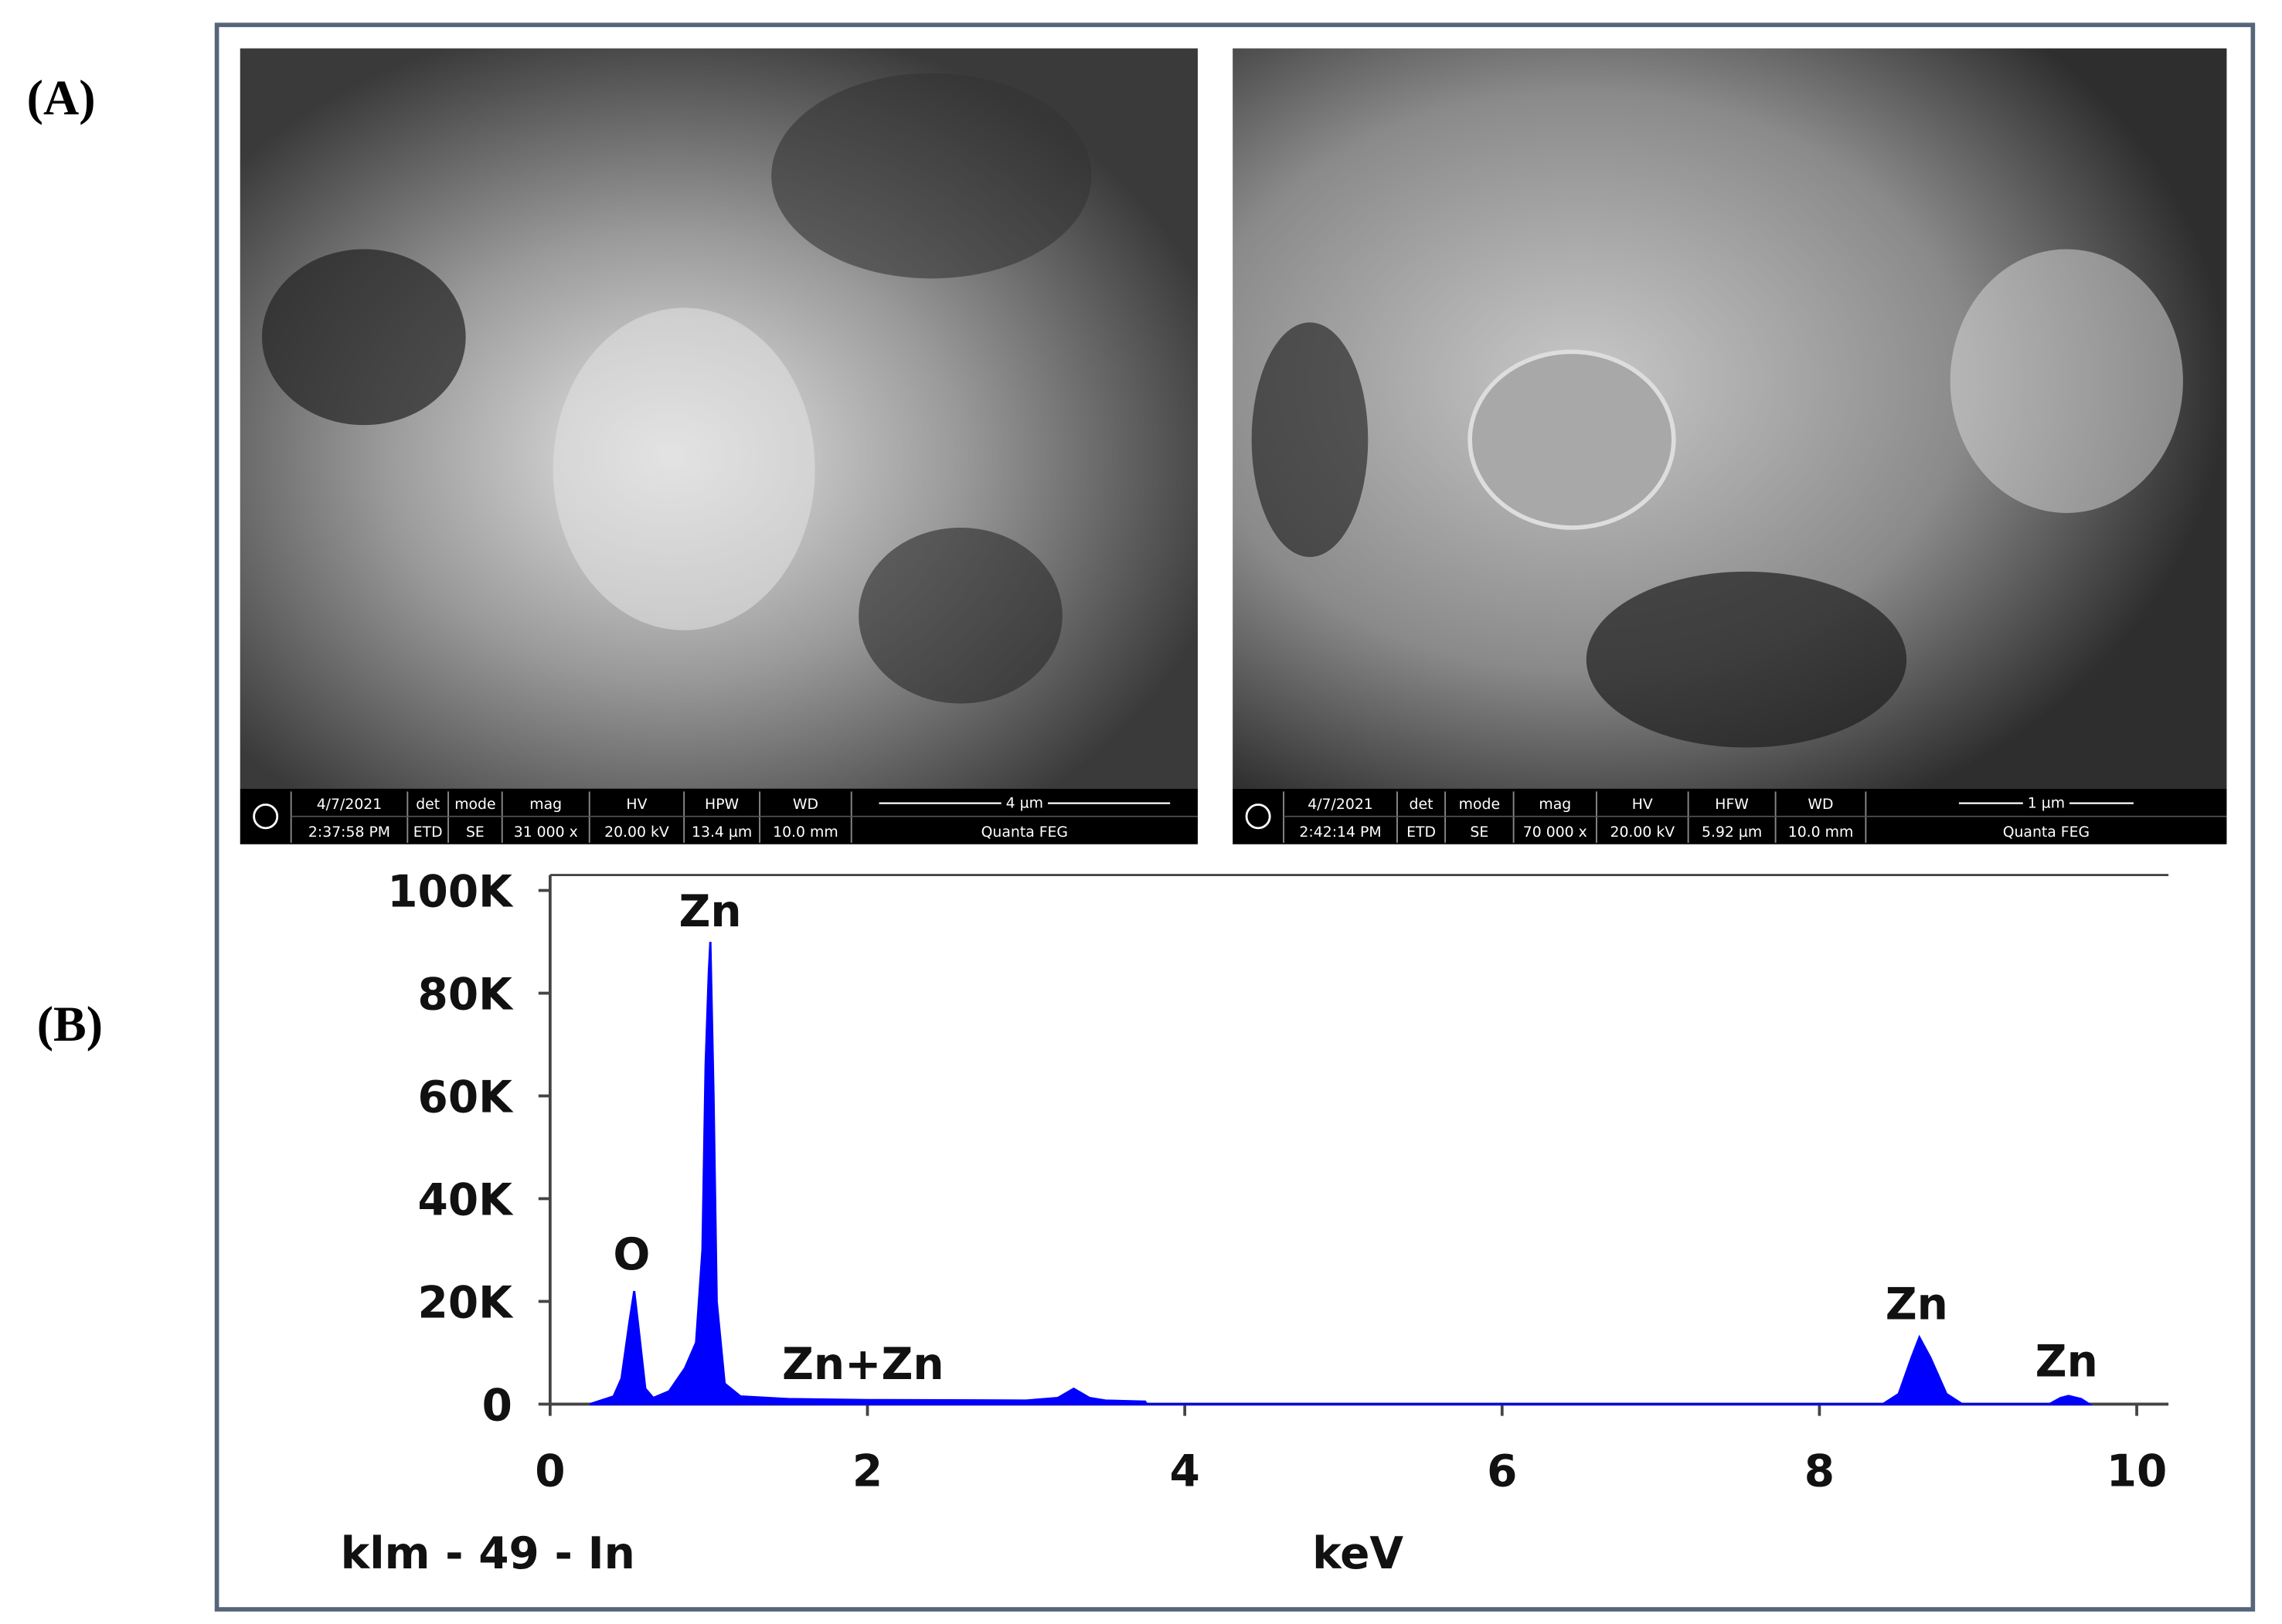  I want to click on scale-label: 4 µm, so click(1024, 803).